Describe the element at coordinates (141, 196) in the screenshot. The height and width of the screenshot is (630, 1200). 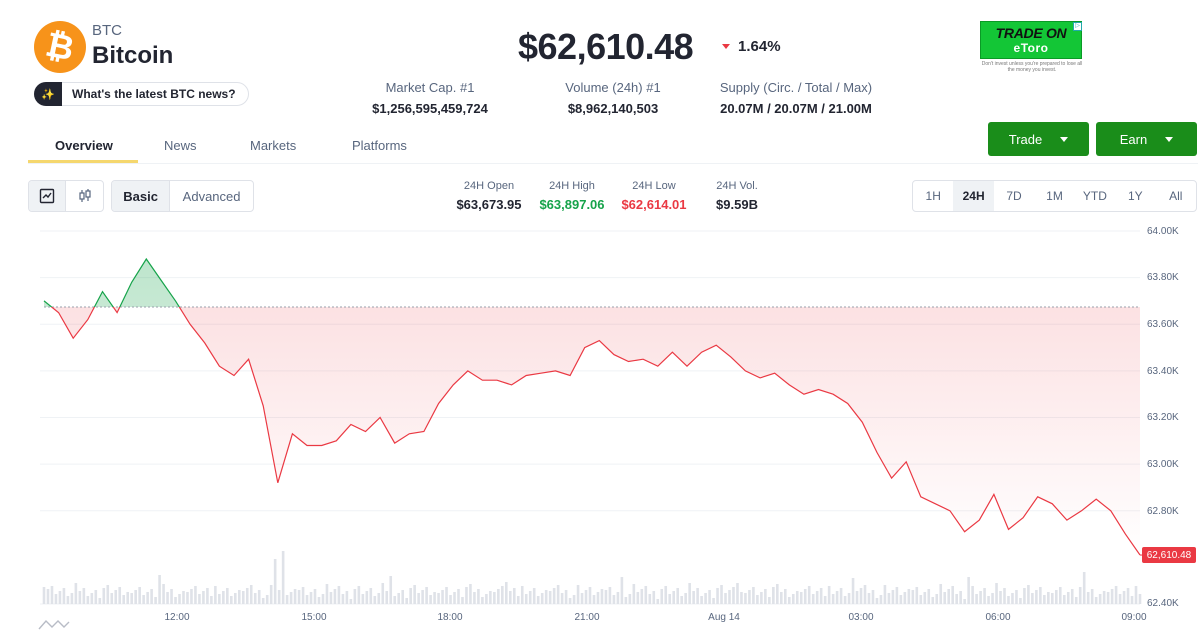
I see `mode-basic: Basic` at that location.